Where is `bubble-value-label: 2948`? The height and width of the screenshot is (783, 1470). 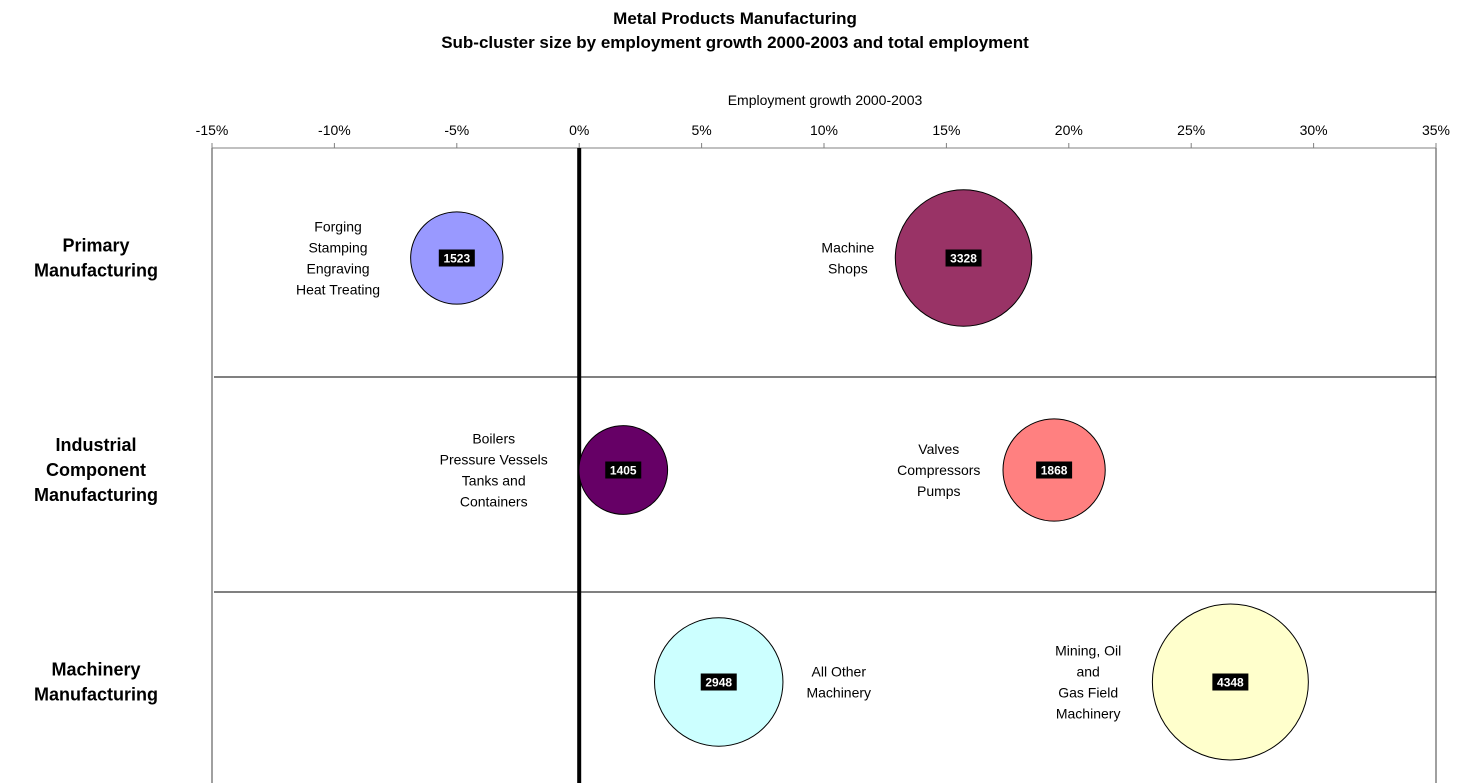 bubble-value-label: 2948 is located at coordinates (718, 683).